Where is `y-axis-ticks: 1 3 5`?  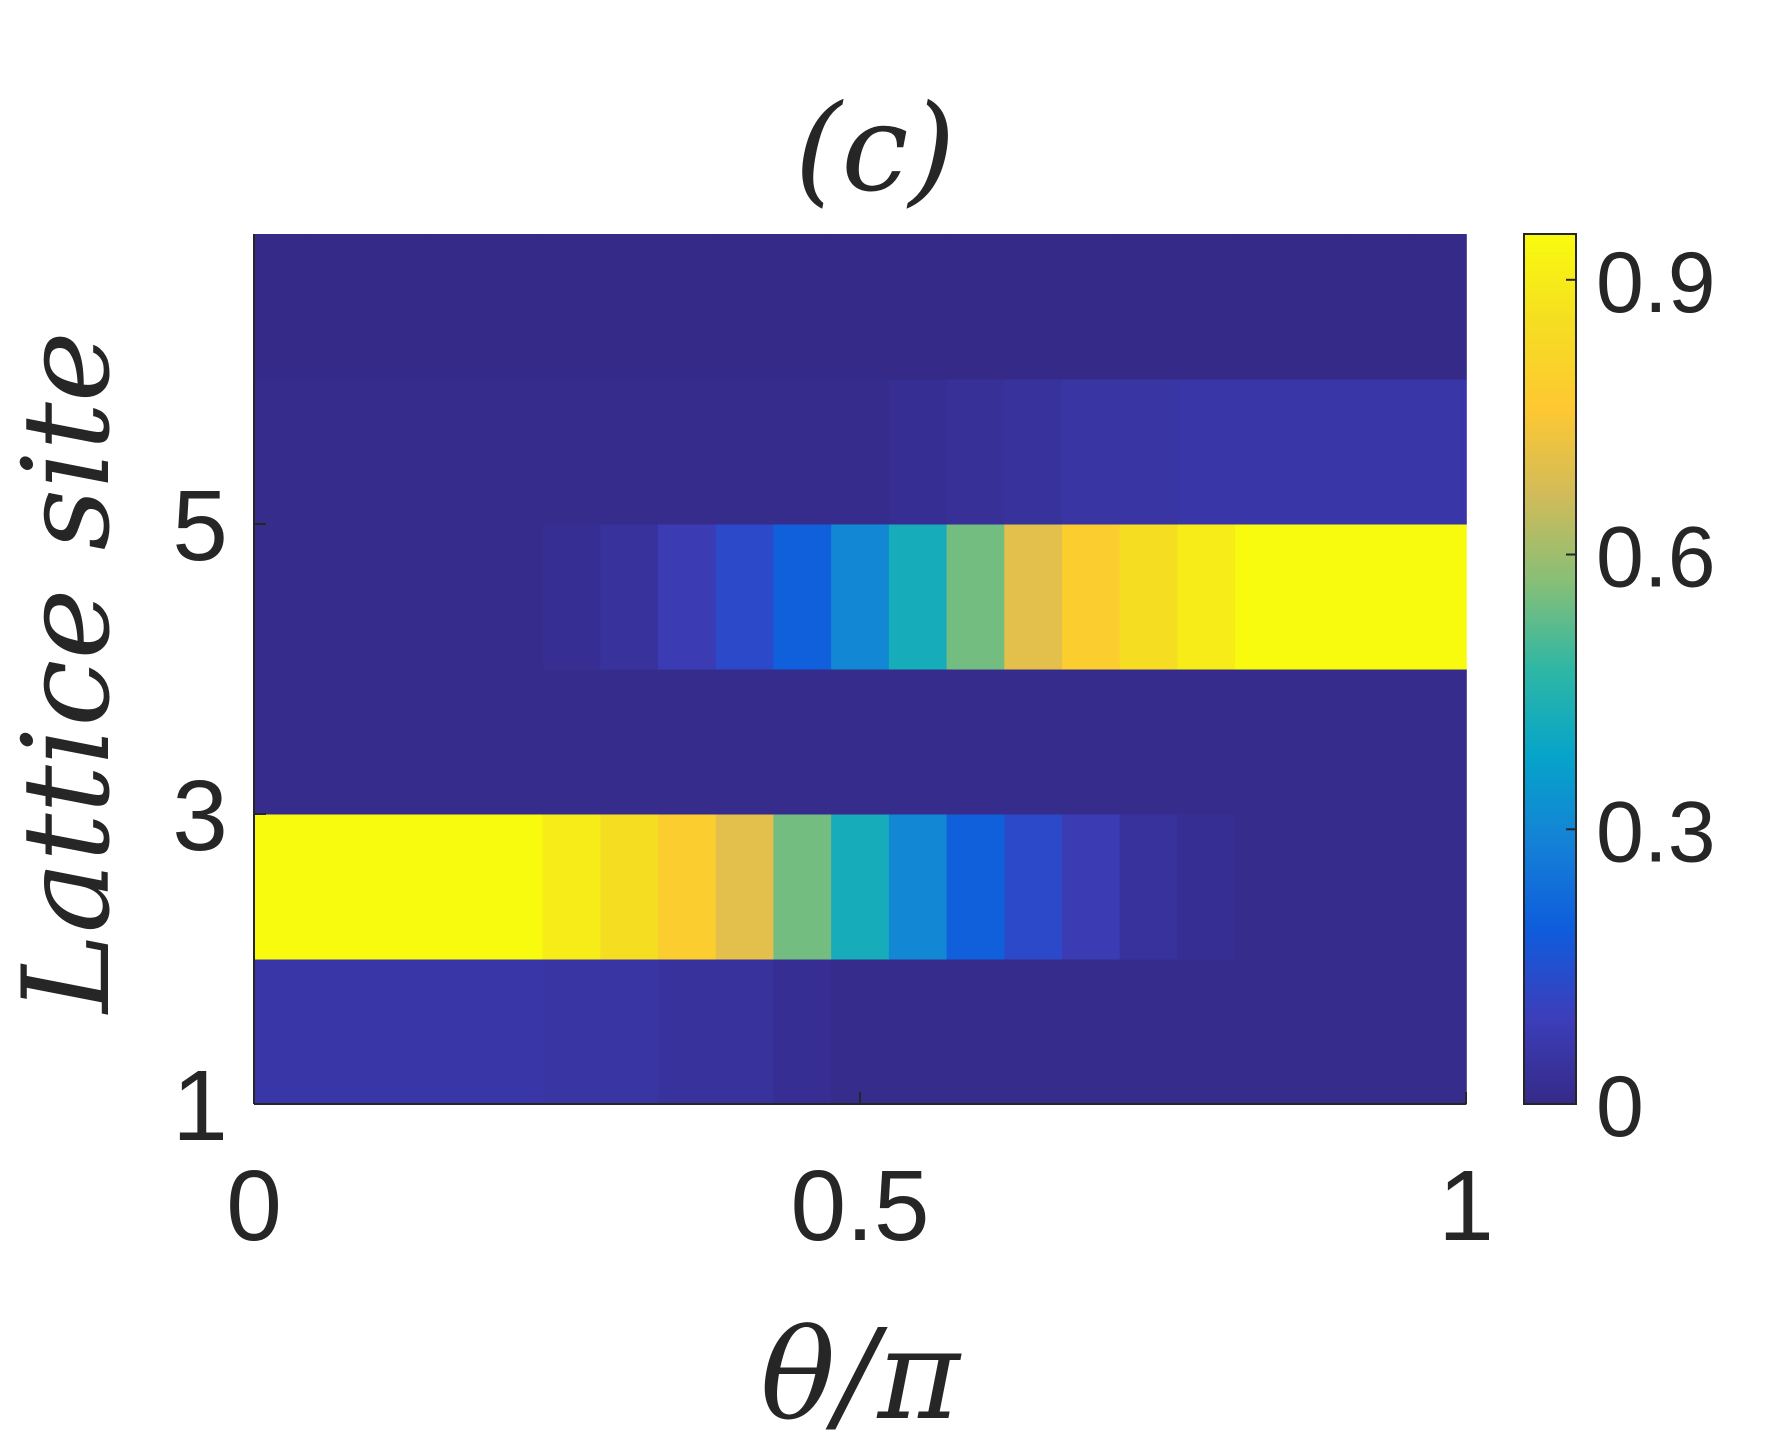
y-axis-ticks: 1 3 5 is located at coordinates (219, 816).